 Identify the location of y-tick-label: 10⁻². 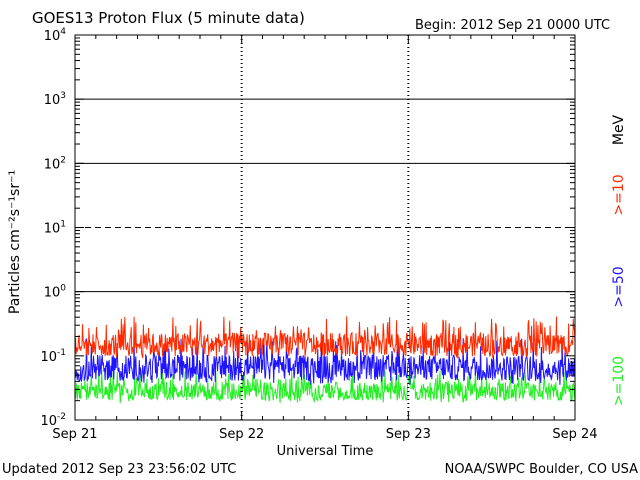
(53, 420).